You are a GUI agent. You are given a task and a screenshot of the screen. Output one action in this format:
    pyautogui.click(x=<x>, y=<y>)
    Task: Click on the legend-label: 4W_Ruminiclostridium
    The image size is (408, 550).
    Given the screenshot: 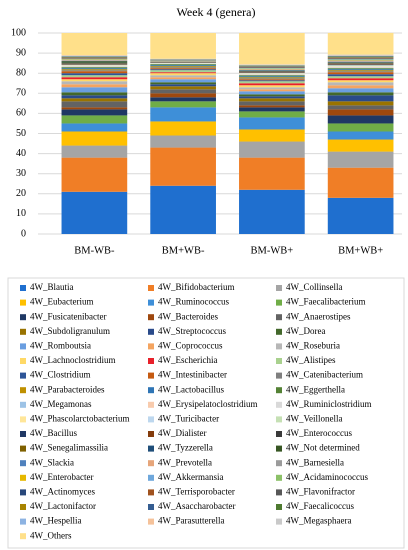 What is the action you would take?
    pyautogui.click(x=329, y=404)
    